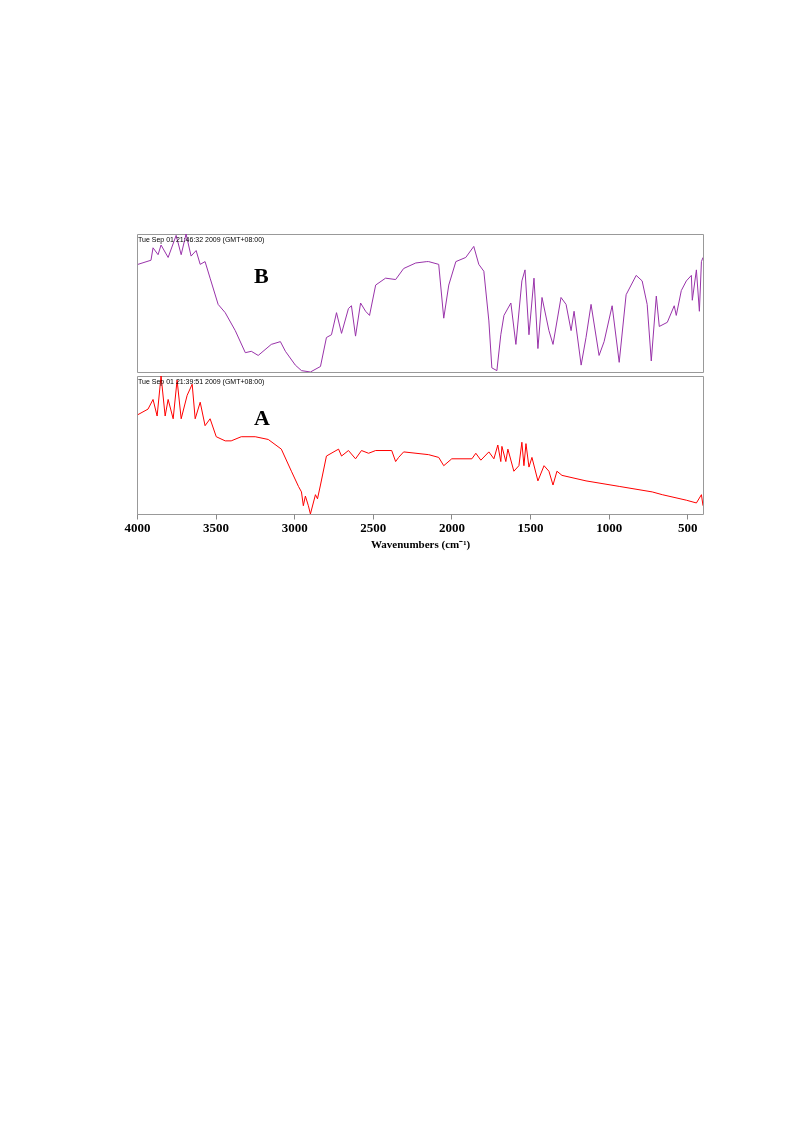 This screenshot has width=793, height=1123. Describe the element at coordinates (373, 527) in the screenshot. I see `x-tick-label: 2500` at that location.